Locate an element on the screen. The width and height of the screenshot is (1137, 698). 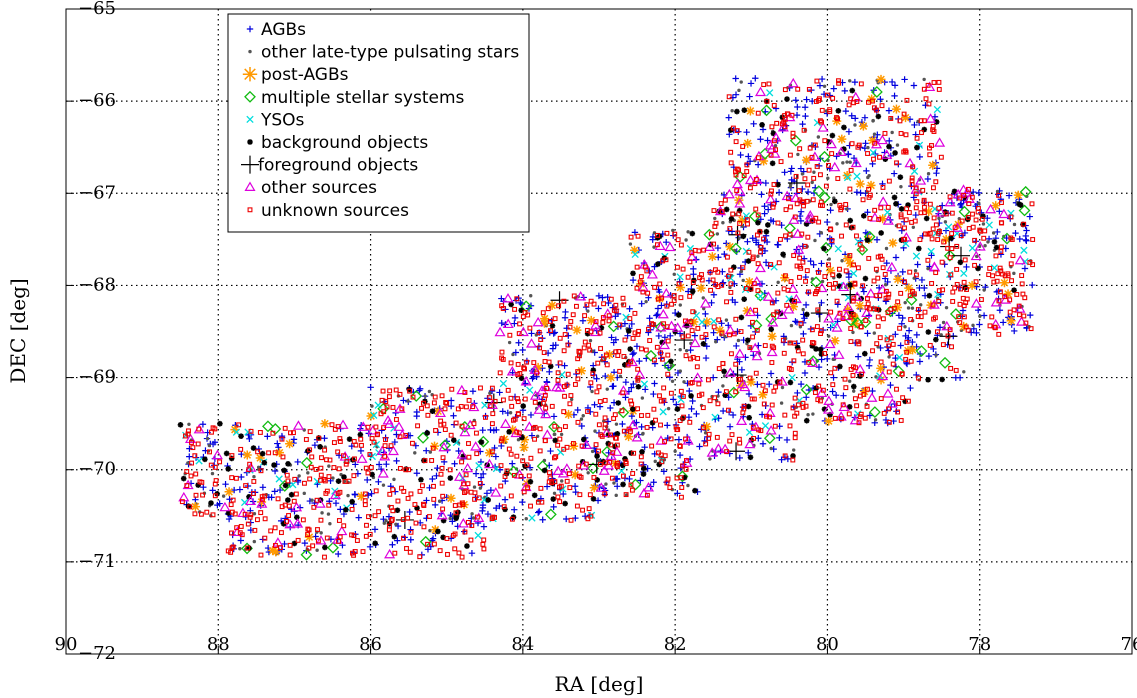
legend-label: post-AGBs is located at coordinates (305, 75).